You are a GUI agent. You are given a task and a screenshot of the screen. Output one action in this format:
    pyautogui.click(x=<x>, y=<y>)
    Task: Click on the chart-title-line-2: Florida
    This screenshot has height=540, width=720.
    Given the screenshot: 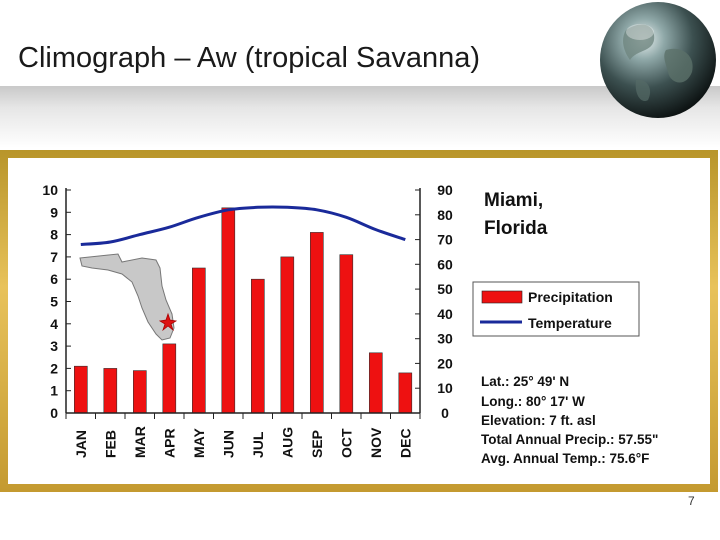 What is the action you would take?
    pyautogui.click(x=516, y=228)
    